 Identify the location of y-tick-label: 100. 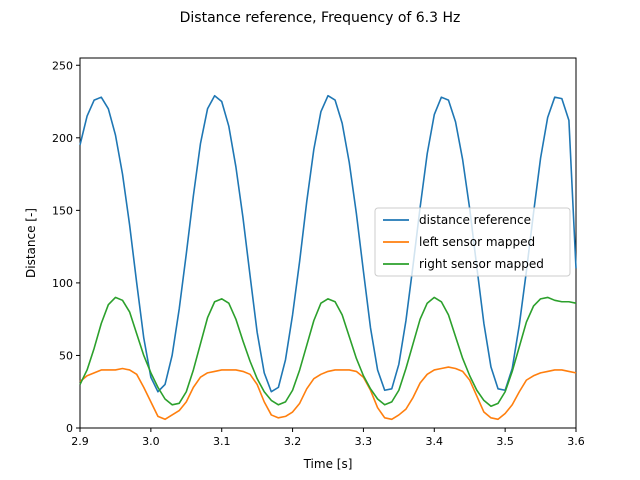
(62, 283).